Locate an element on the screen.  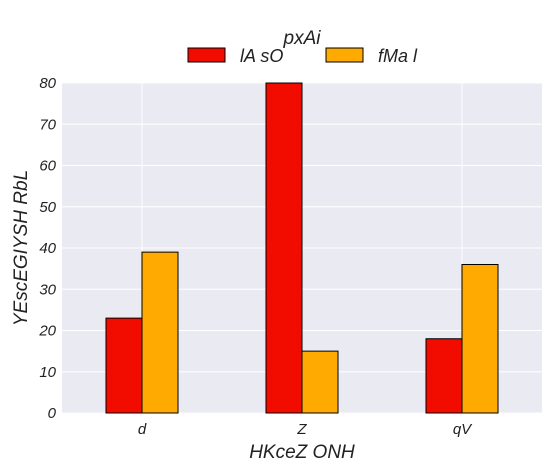
y-tick-label: 10 is located at coordinates (47, 372).